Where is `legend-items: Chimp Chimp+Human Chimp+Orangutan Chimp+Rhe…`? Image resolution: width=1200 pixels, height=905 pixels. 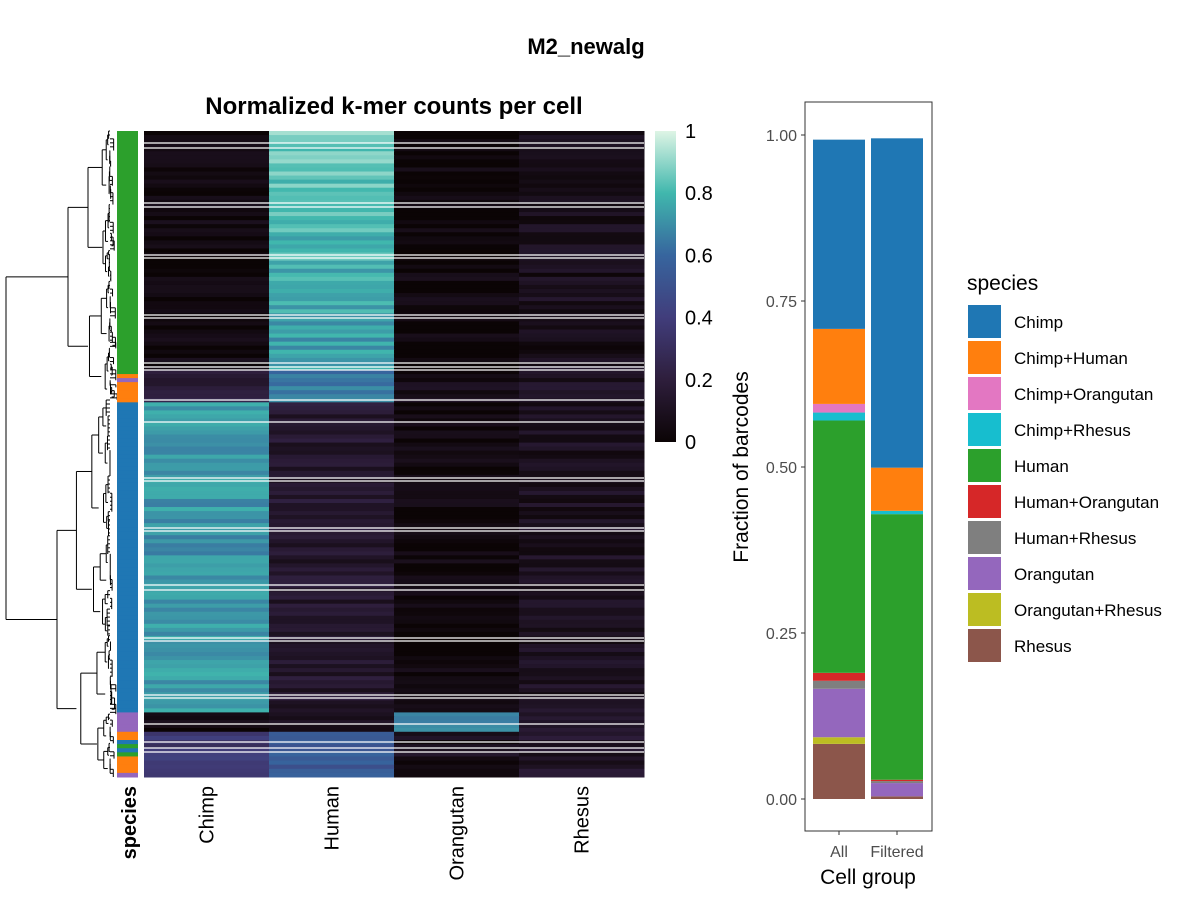
legend-items: Chimp Chimp+Human Chimp+Orangutan Chimp+Rhe… is located at coordinates (1065, 483).